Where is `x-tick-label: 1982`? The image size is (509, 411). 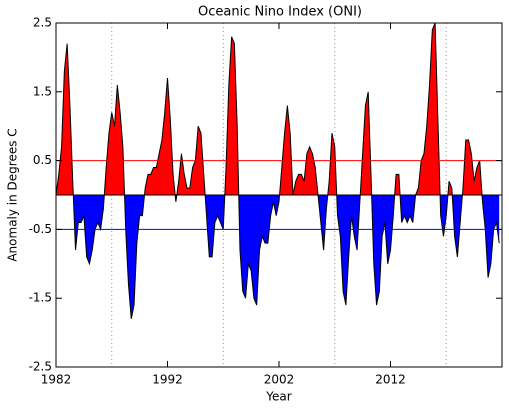 x-tick-label: 1982 is located at coordinates (56, 380).